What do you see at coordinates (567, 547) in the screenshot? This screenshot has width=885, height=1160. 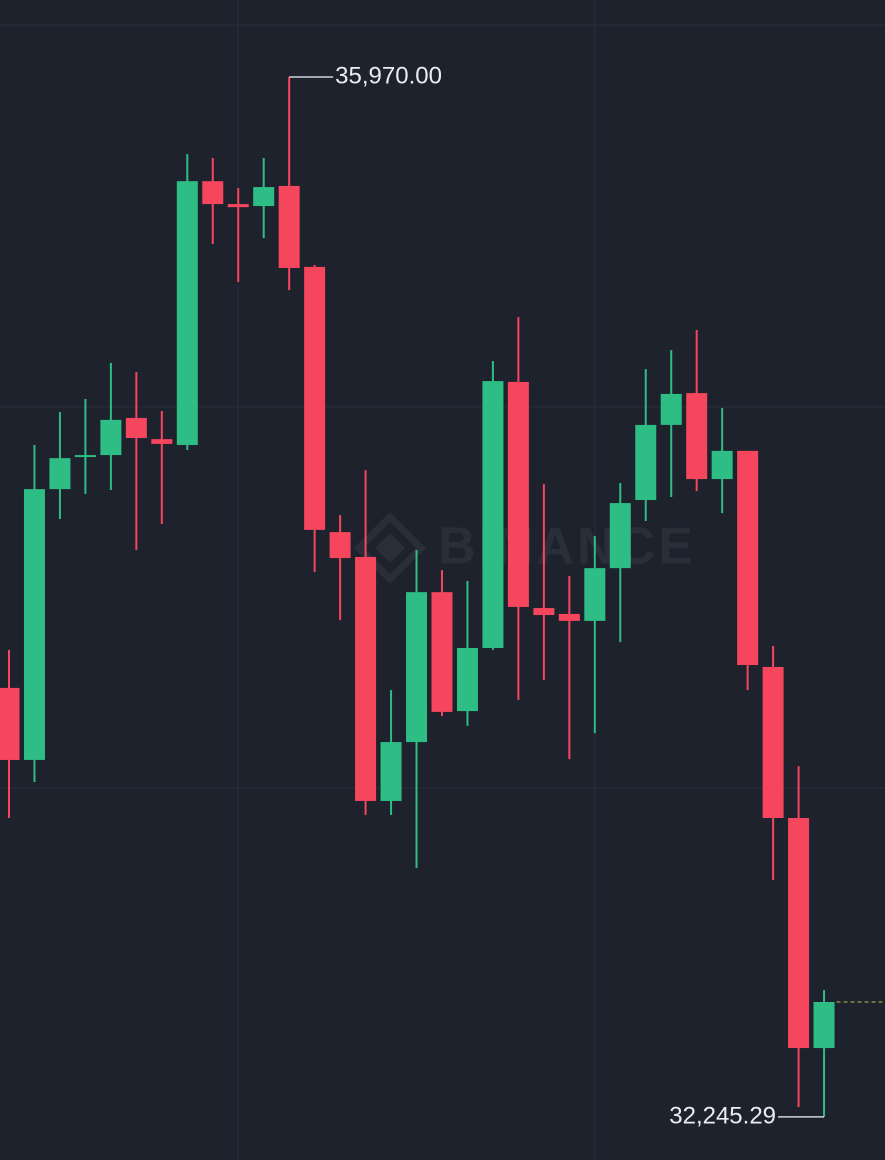 I see `watermark-text: BINANCE` at bounding box center [567, 547].